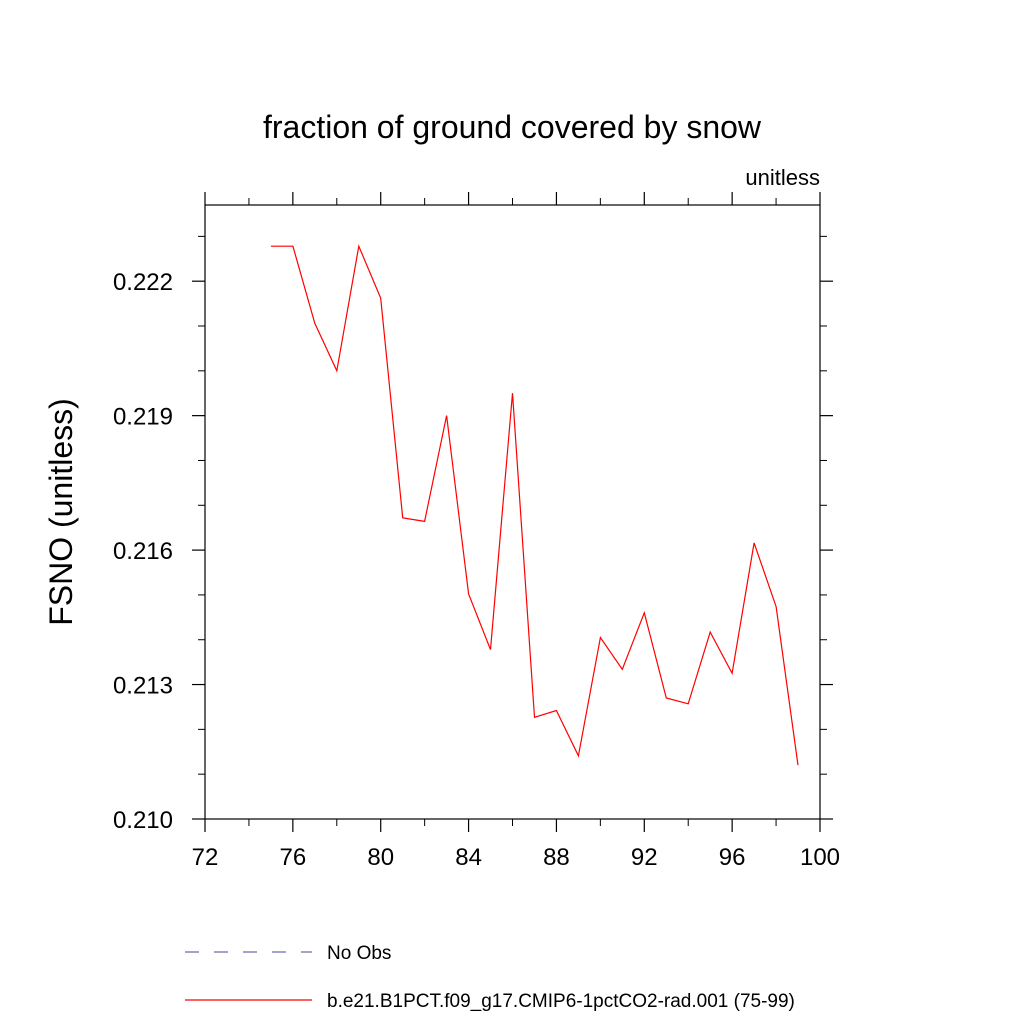  I want to click on y-axis-label: FSNO (unitless), so click(61, 512).